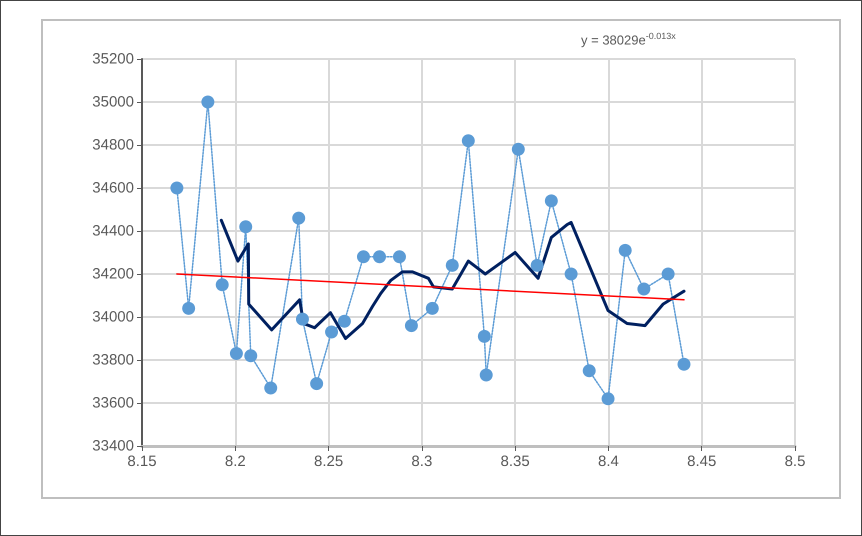 The width and height of the screenshot is (862, 536). I want to click on y-tick-label: 33800, so click(113, 360).